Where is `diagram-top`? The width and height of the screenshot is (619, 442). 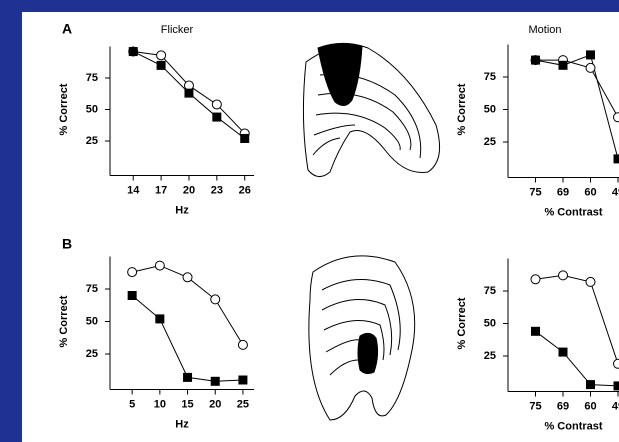 diagram-top is located at coordinates (371, 109).